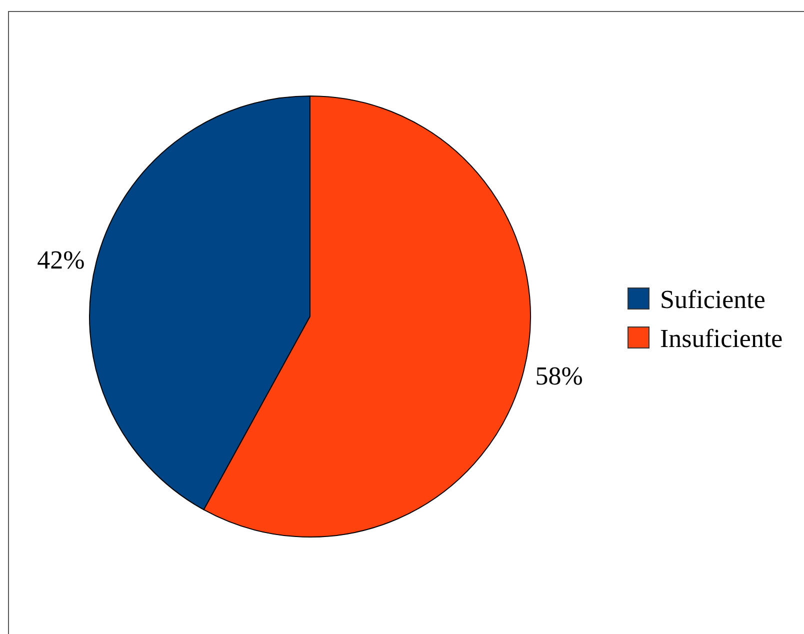 This screenshot has width=804, height=634. I want to click on data-label: 42%, so click(61, 260).